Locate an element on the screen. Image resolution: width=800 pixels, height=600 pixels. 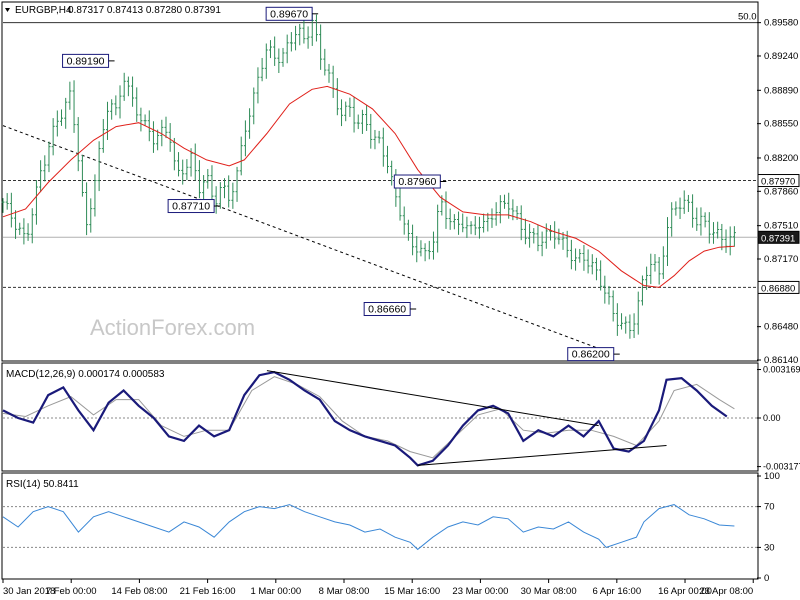
swing-label-text: 0.87710 is located at coordinates (191, 207).